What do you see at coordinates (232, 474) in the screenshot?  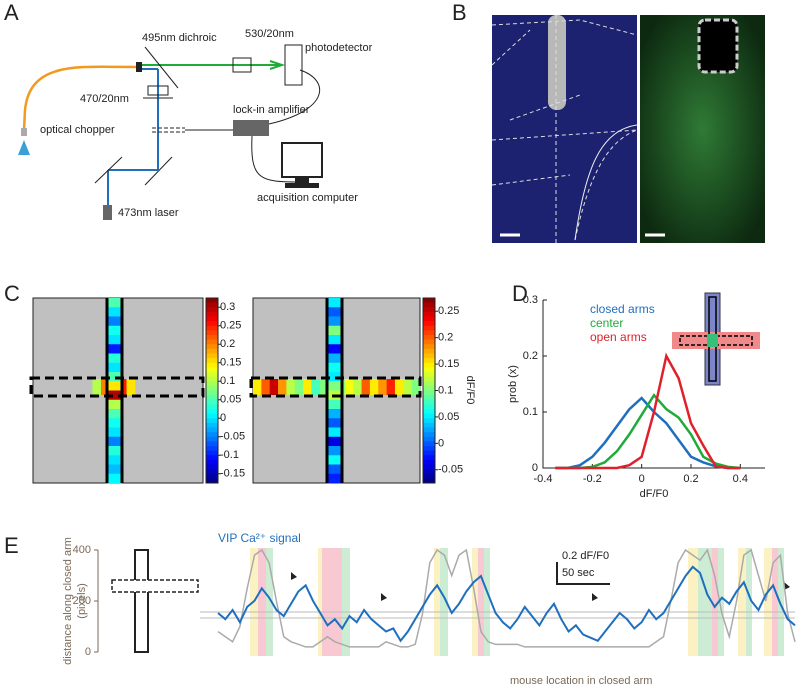 I see `colorbar-tick-label: -0.15` at bounding box center [232, 474].